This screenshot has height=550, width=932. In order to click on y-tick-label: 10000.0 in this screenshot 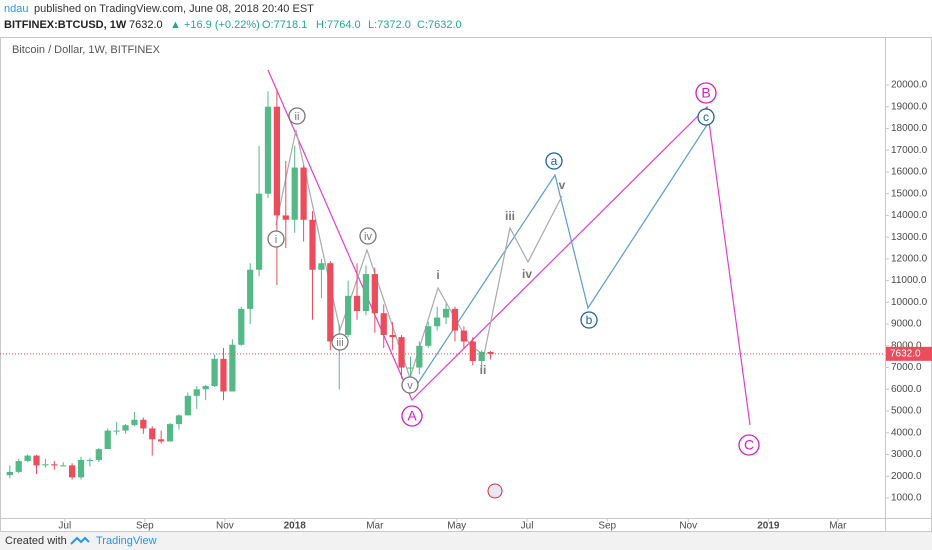, I will do `click(909, 302)`.